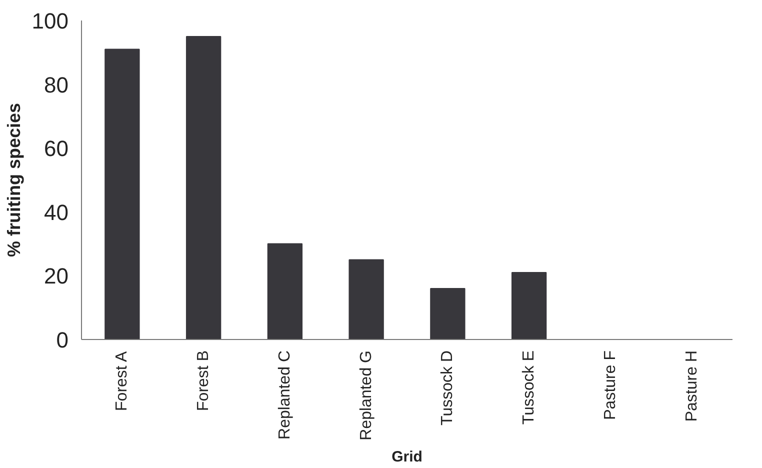 The width and height of the screenshot is (762, 468). I want to click on y-tick-label: 0, so click(62, 340).